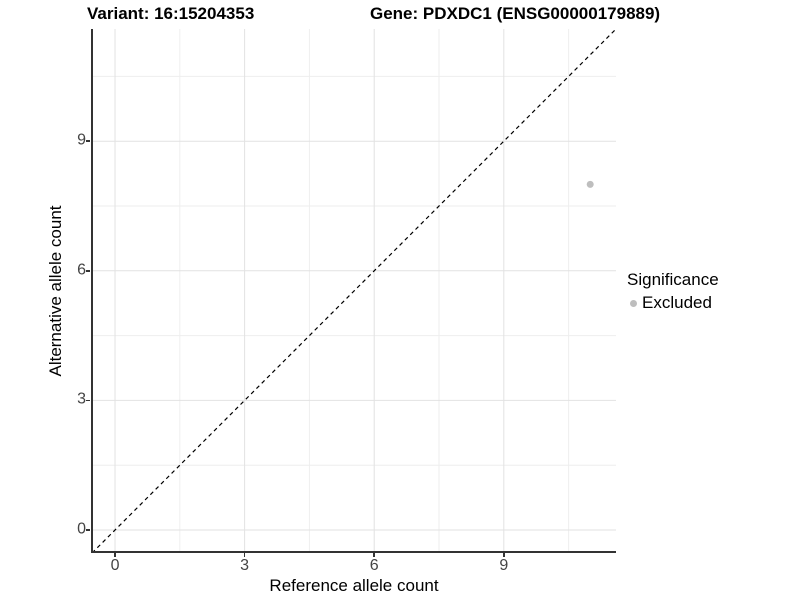  Describe the element at coordinates (115, 565) in the screenshot. I see `x-tick-label: 0` at that location.